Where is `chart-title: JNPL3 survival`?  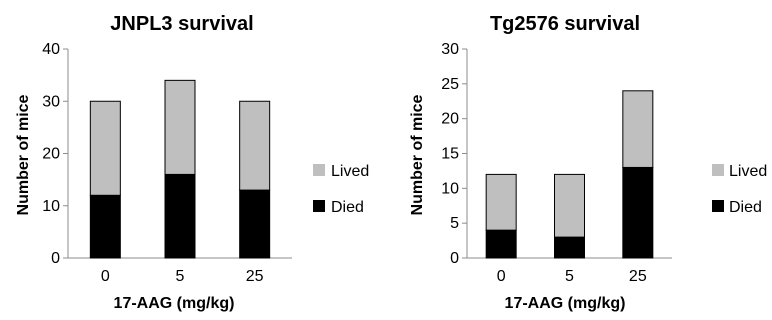 chart-title: JNPL3 survival is located at coordinates (181, 24).